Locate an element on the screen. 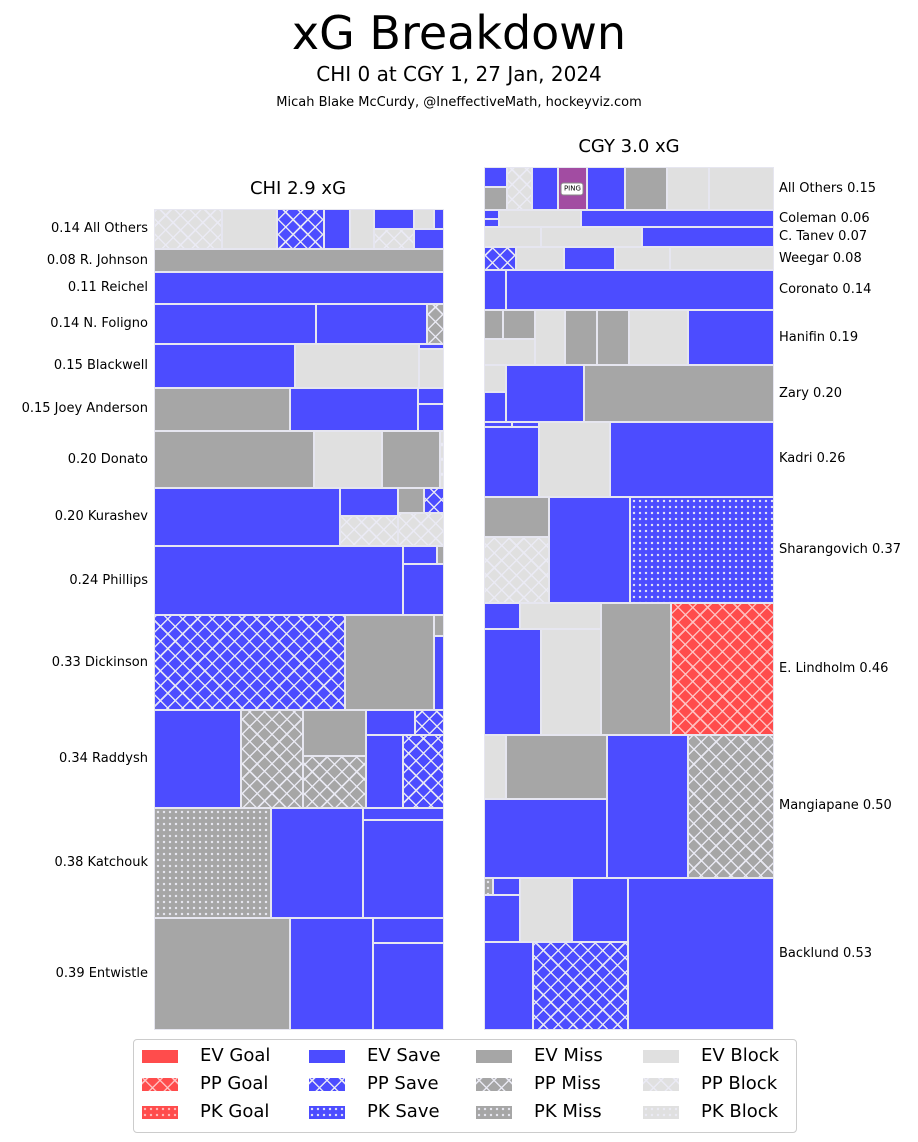 Image resolution: width=918 pixels, height=1142 pixels. player-row: PING is located at coordinates (629, 188).